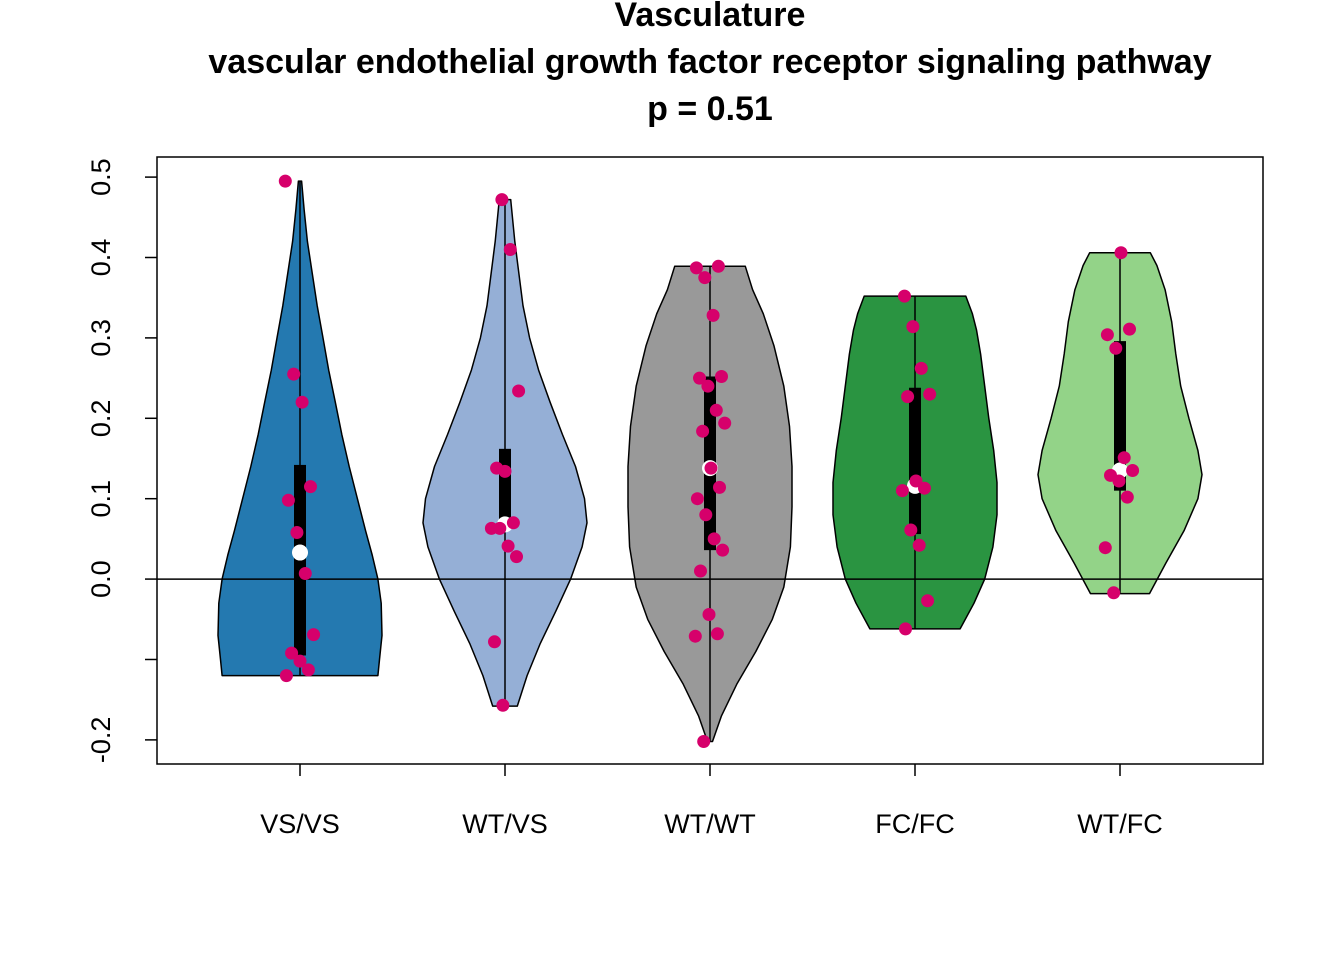 Image resolution: width=1344 pixels, height=960 pixels. Describe the element at coordinates (101, 177) in the screenshot. I see `y-tick-label: 0.5` at that location.